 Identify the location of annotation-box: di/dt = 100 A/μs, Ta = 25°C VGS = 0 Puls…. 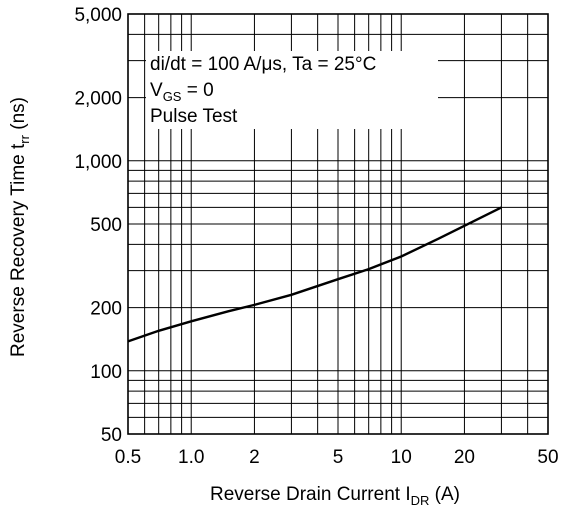
(292, 90).